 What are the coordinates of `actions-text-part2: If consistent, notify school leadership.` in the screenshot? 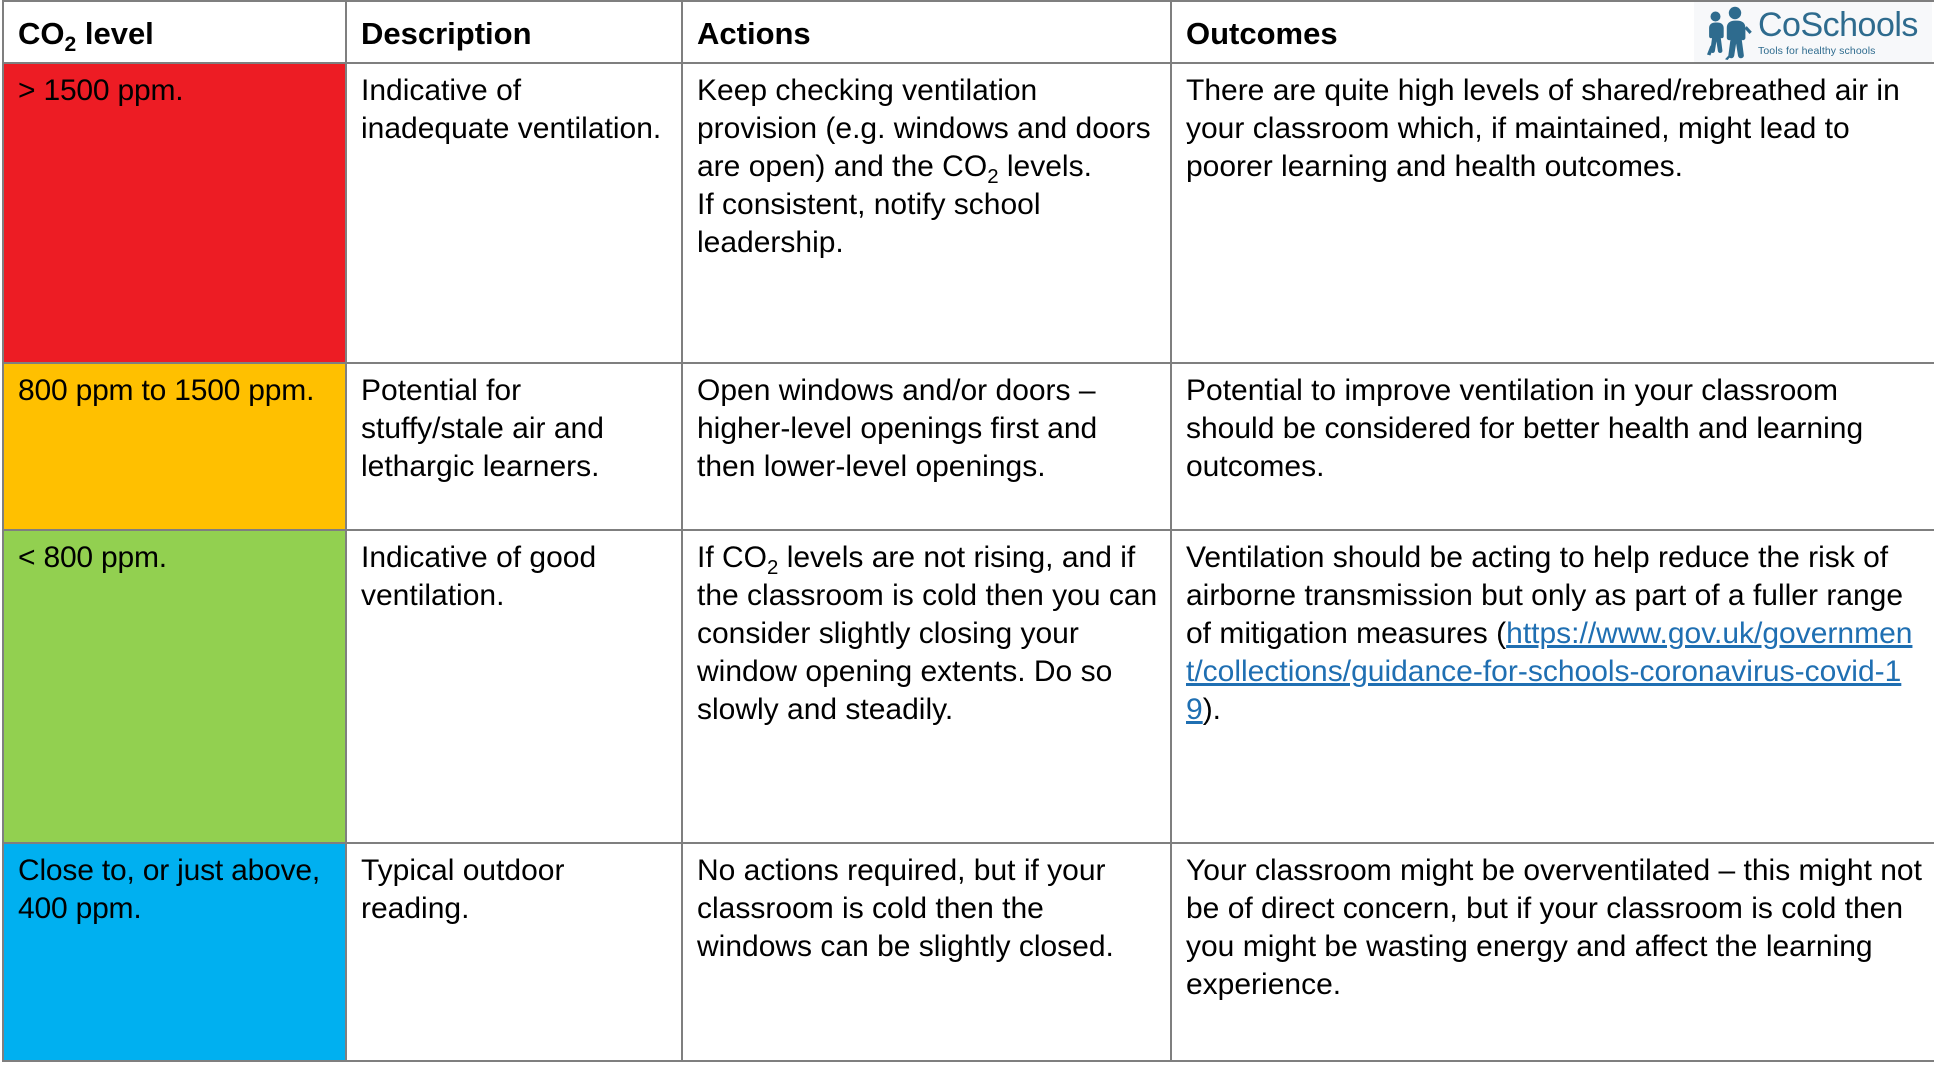 It's located at (869, 224).